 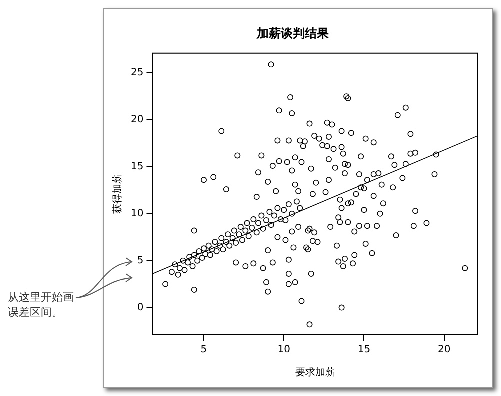 What do you see at coordinates (293, 33) in the screenshot?
I see `chart-title: 加薪谈判结果` at bounding box center [293, 33].